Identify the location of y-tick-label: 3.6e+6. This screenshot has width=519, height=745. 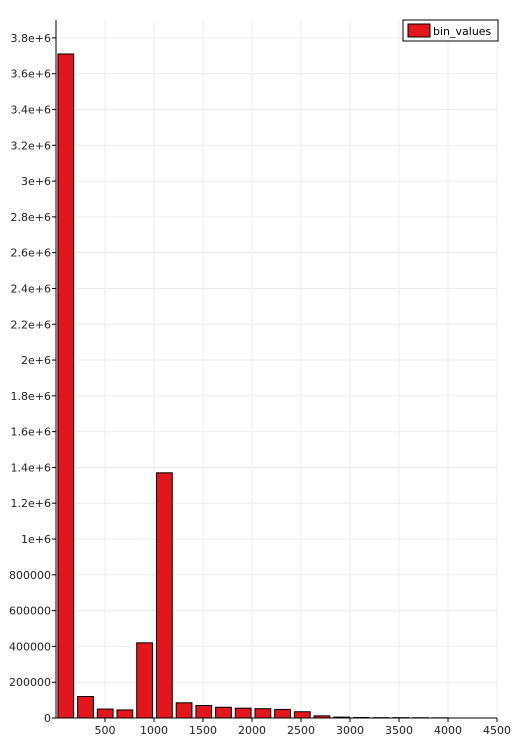
(31, 74).